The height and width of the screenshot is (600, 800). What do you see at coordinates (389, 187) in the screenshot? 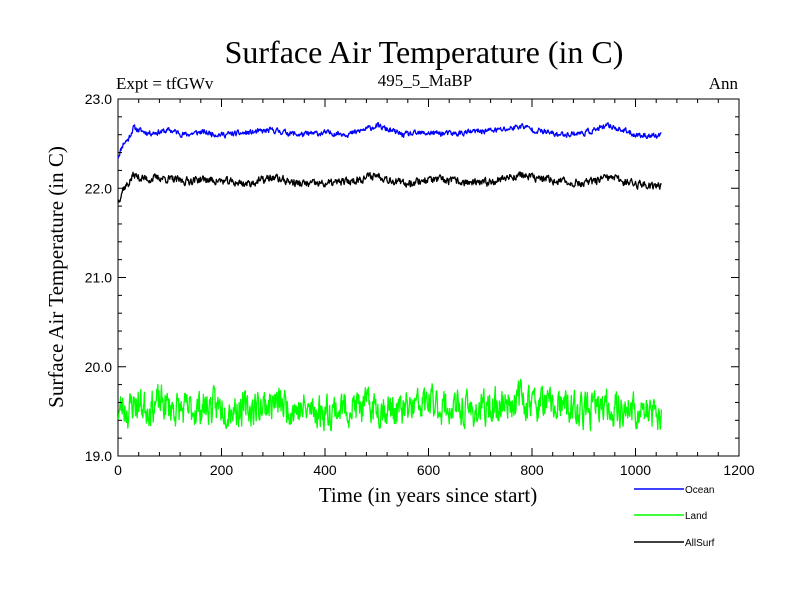
I see `series-line-allsurf` at bounding box center [389, 187].